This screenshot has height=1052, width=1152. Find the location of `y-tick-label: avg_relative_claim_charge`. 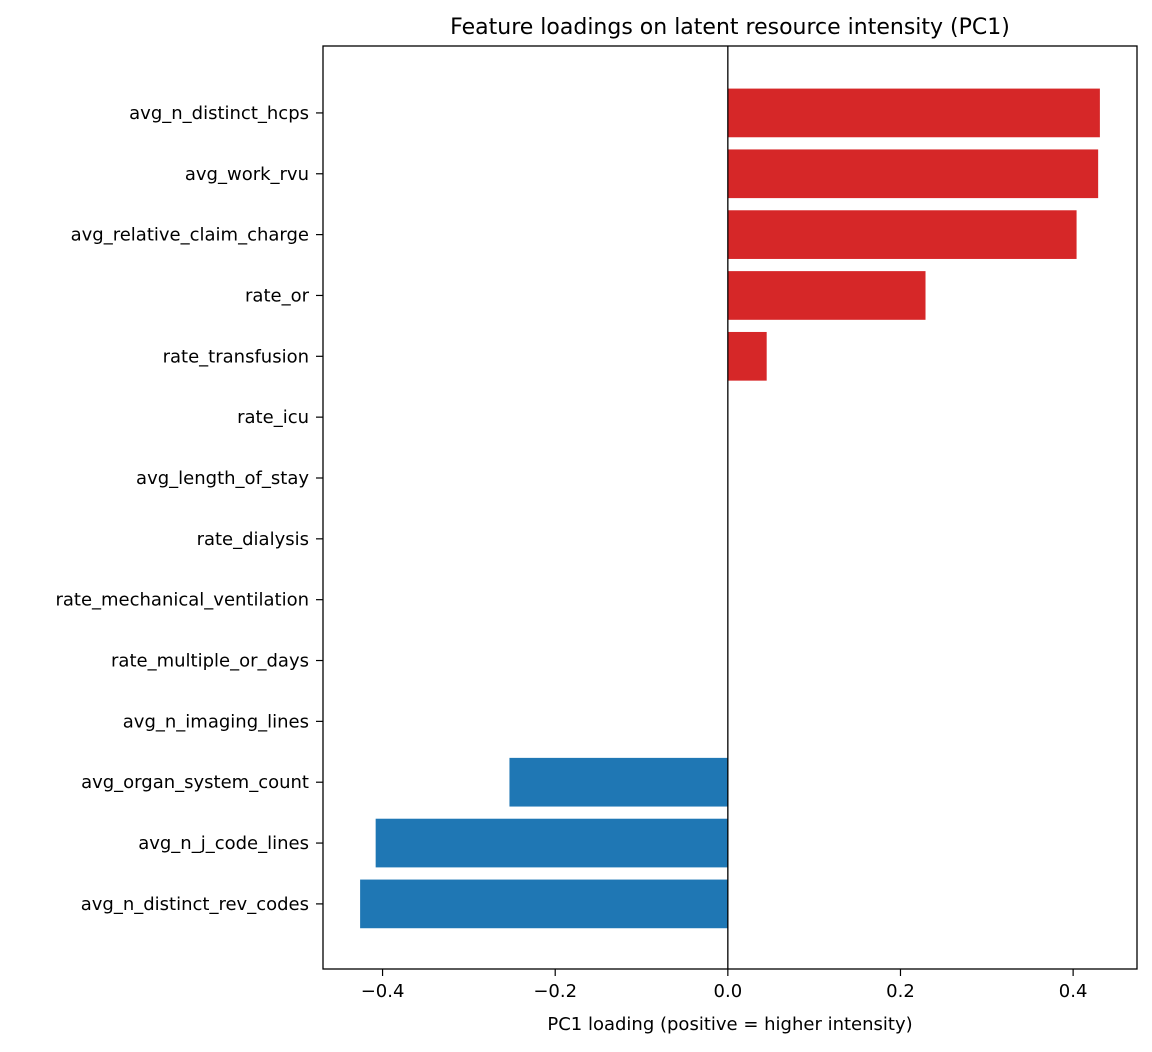

y-tick-label: avg_relative_claim_charge is located at coordinates (190, 235).